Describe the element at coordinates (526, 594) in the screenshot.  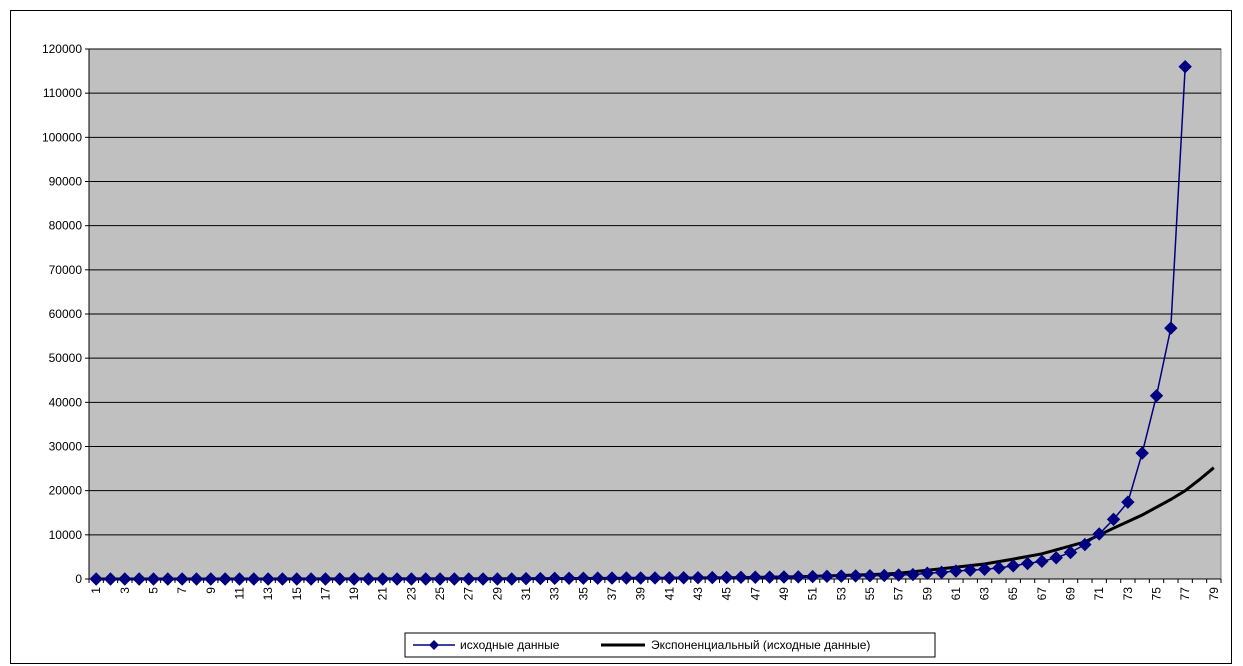
I see `x-tick-label: 31` at that location.